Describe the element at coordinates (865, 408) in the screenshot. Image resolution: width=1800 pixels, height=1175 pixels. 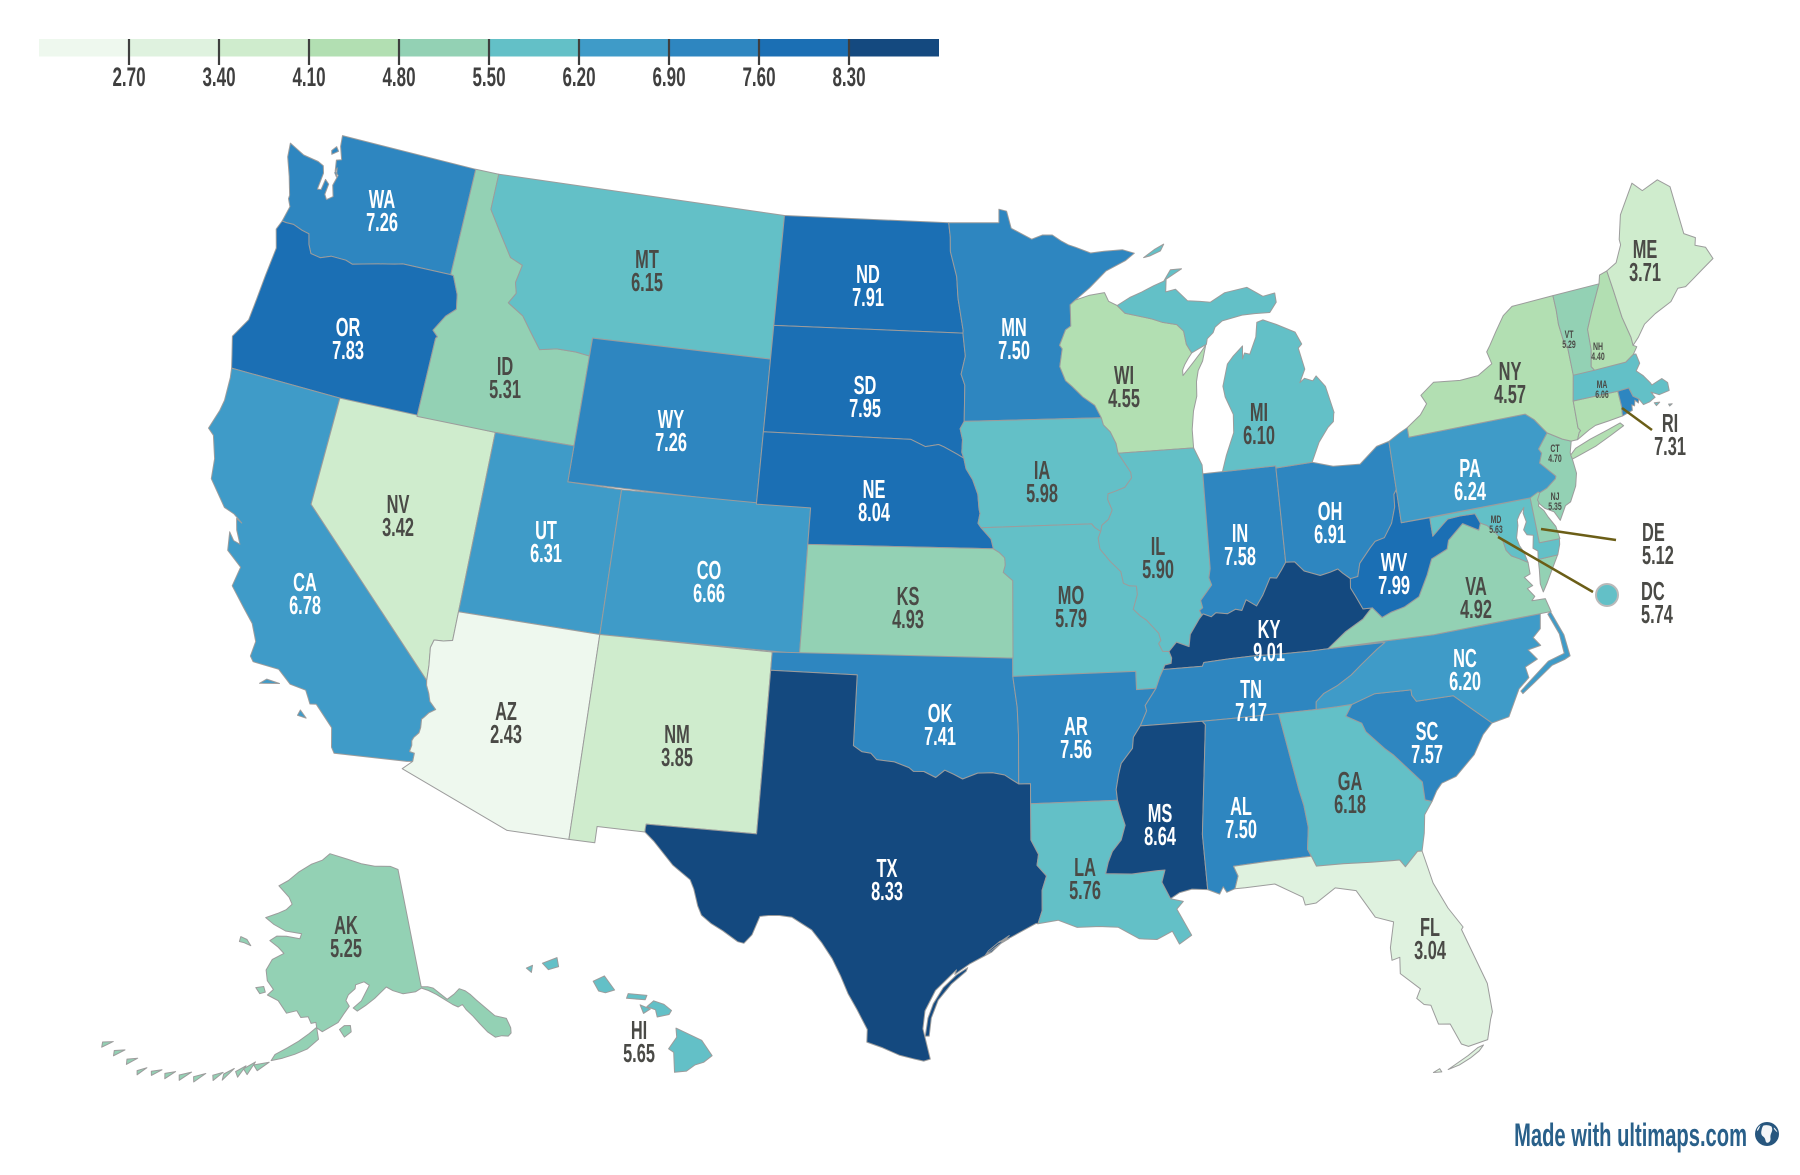
I see `svg-text: 7.95` at that location.